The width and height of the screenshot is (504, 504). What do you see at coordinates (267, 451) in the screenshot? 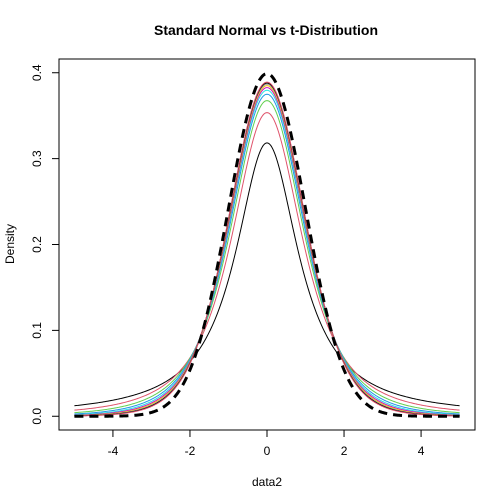
I see `x-tick-label: 0` at bounding box center [267, 451].